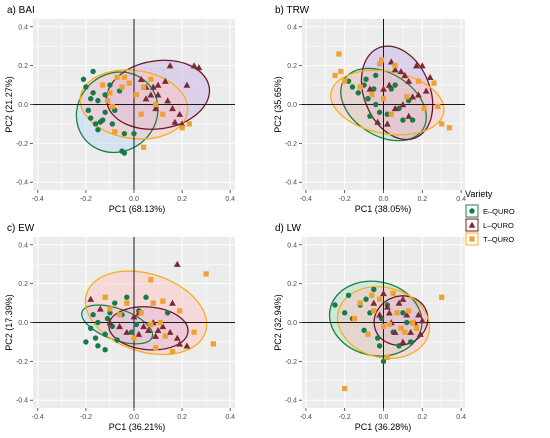 The height and width of the screenshot is (438, 550). I want to click on panel-title: b) TRW, so click(292, 10).